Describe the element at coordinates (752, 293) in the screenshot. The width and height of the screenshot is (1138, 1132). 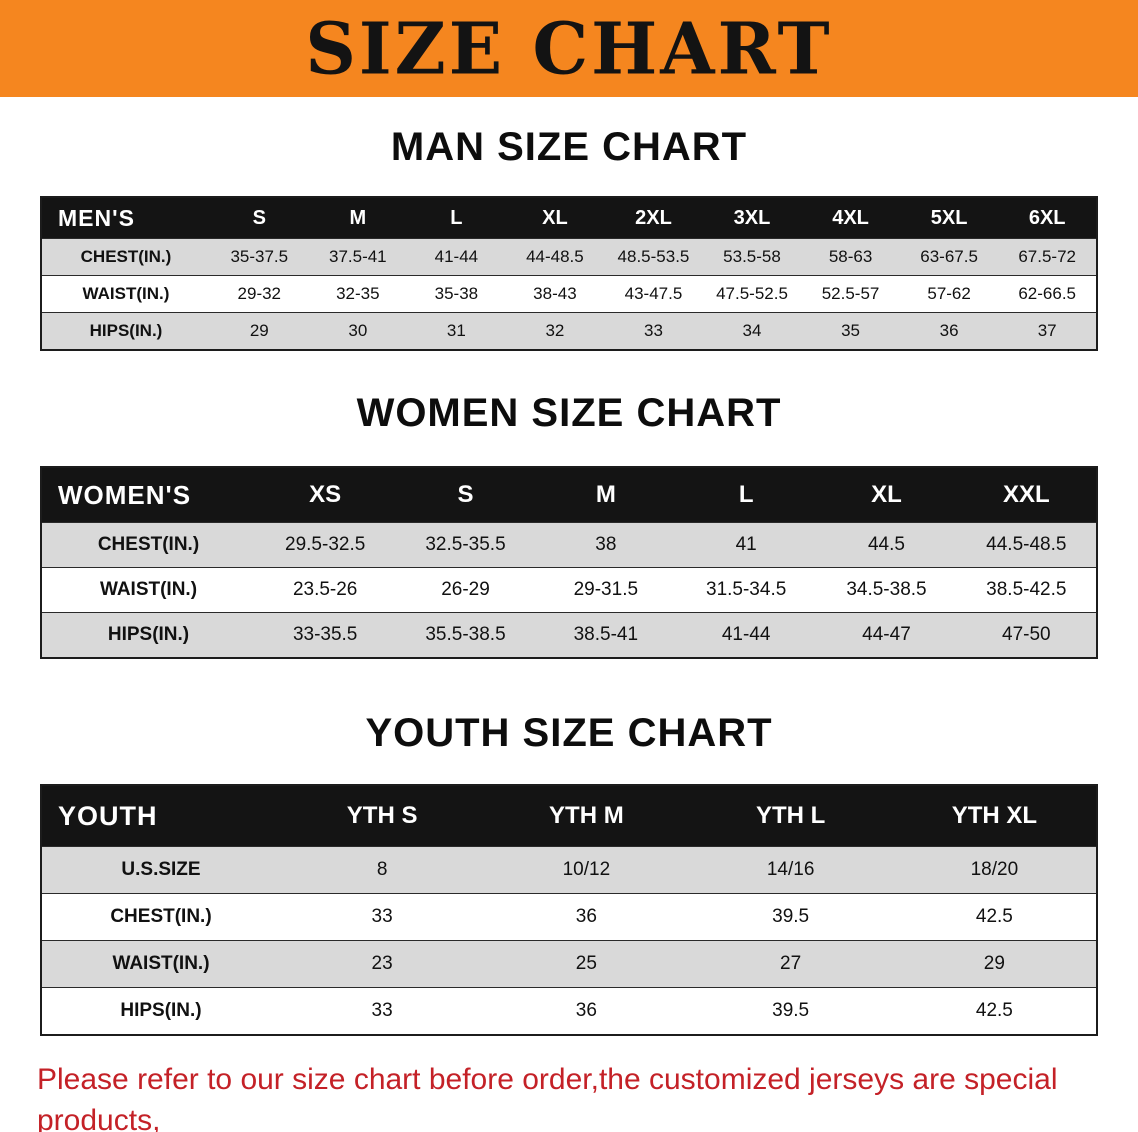
I see `size-value-cell: 47.5-52.5` at that location.